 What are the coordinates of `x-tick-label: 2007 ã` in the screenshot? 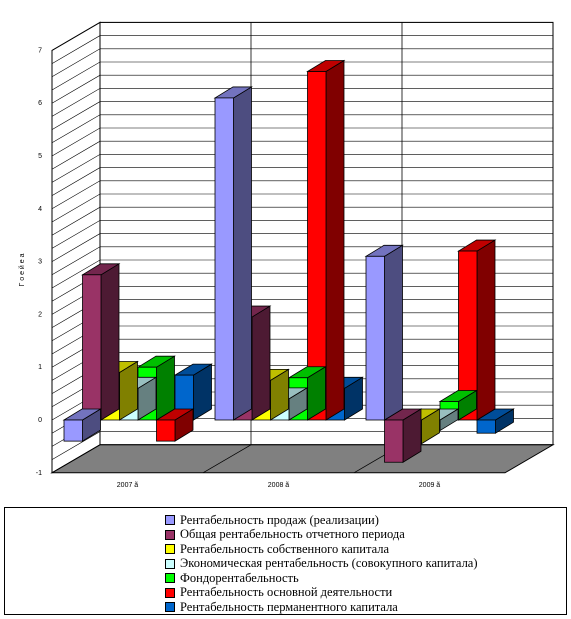 It's located at (128, 485).